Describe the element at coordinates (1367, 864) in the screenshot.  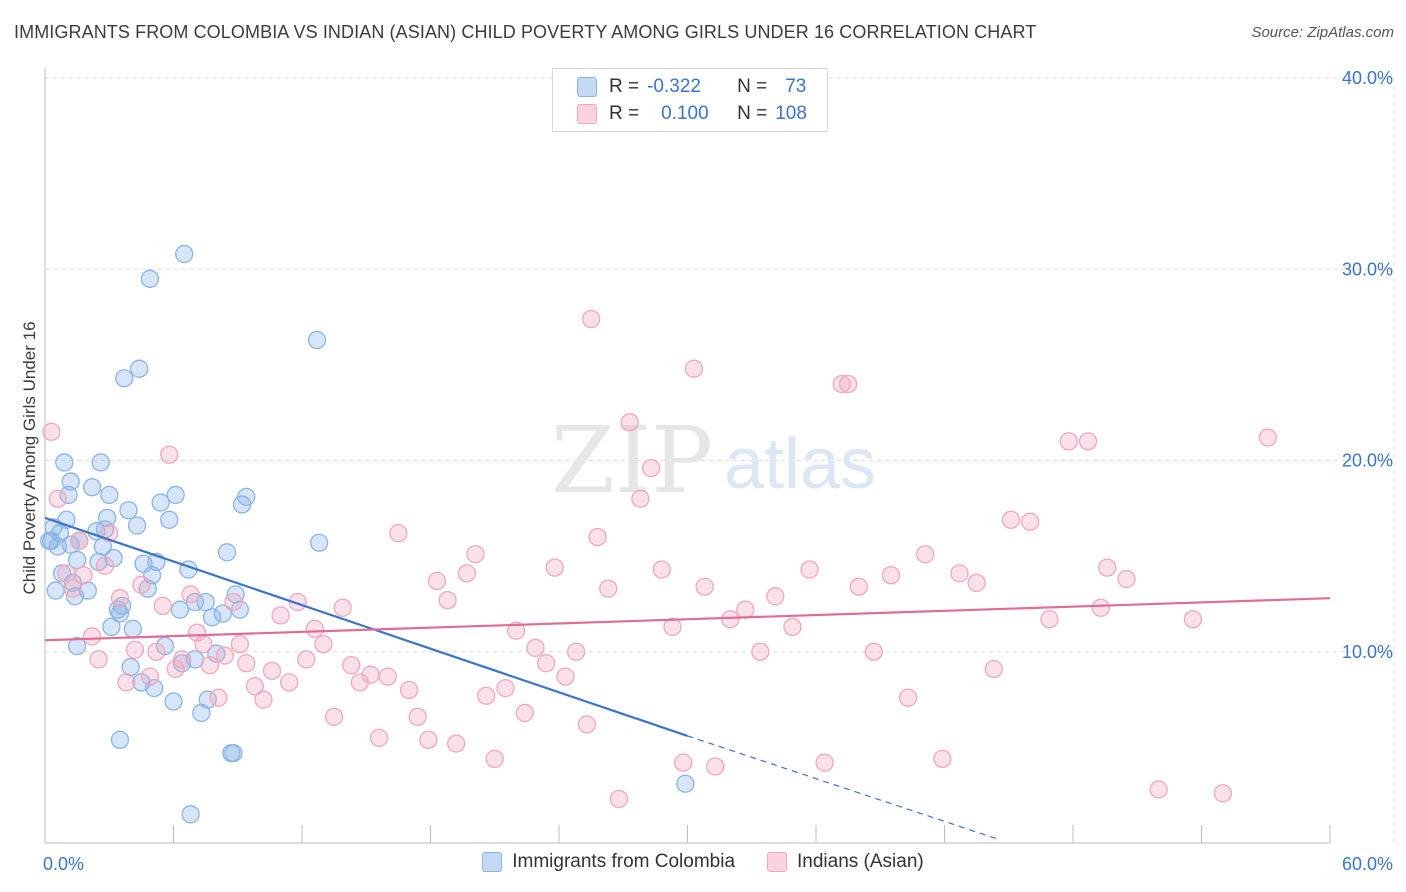
I see `x-tick-label-max: 60.0%` at that location.